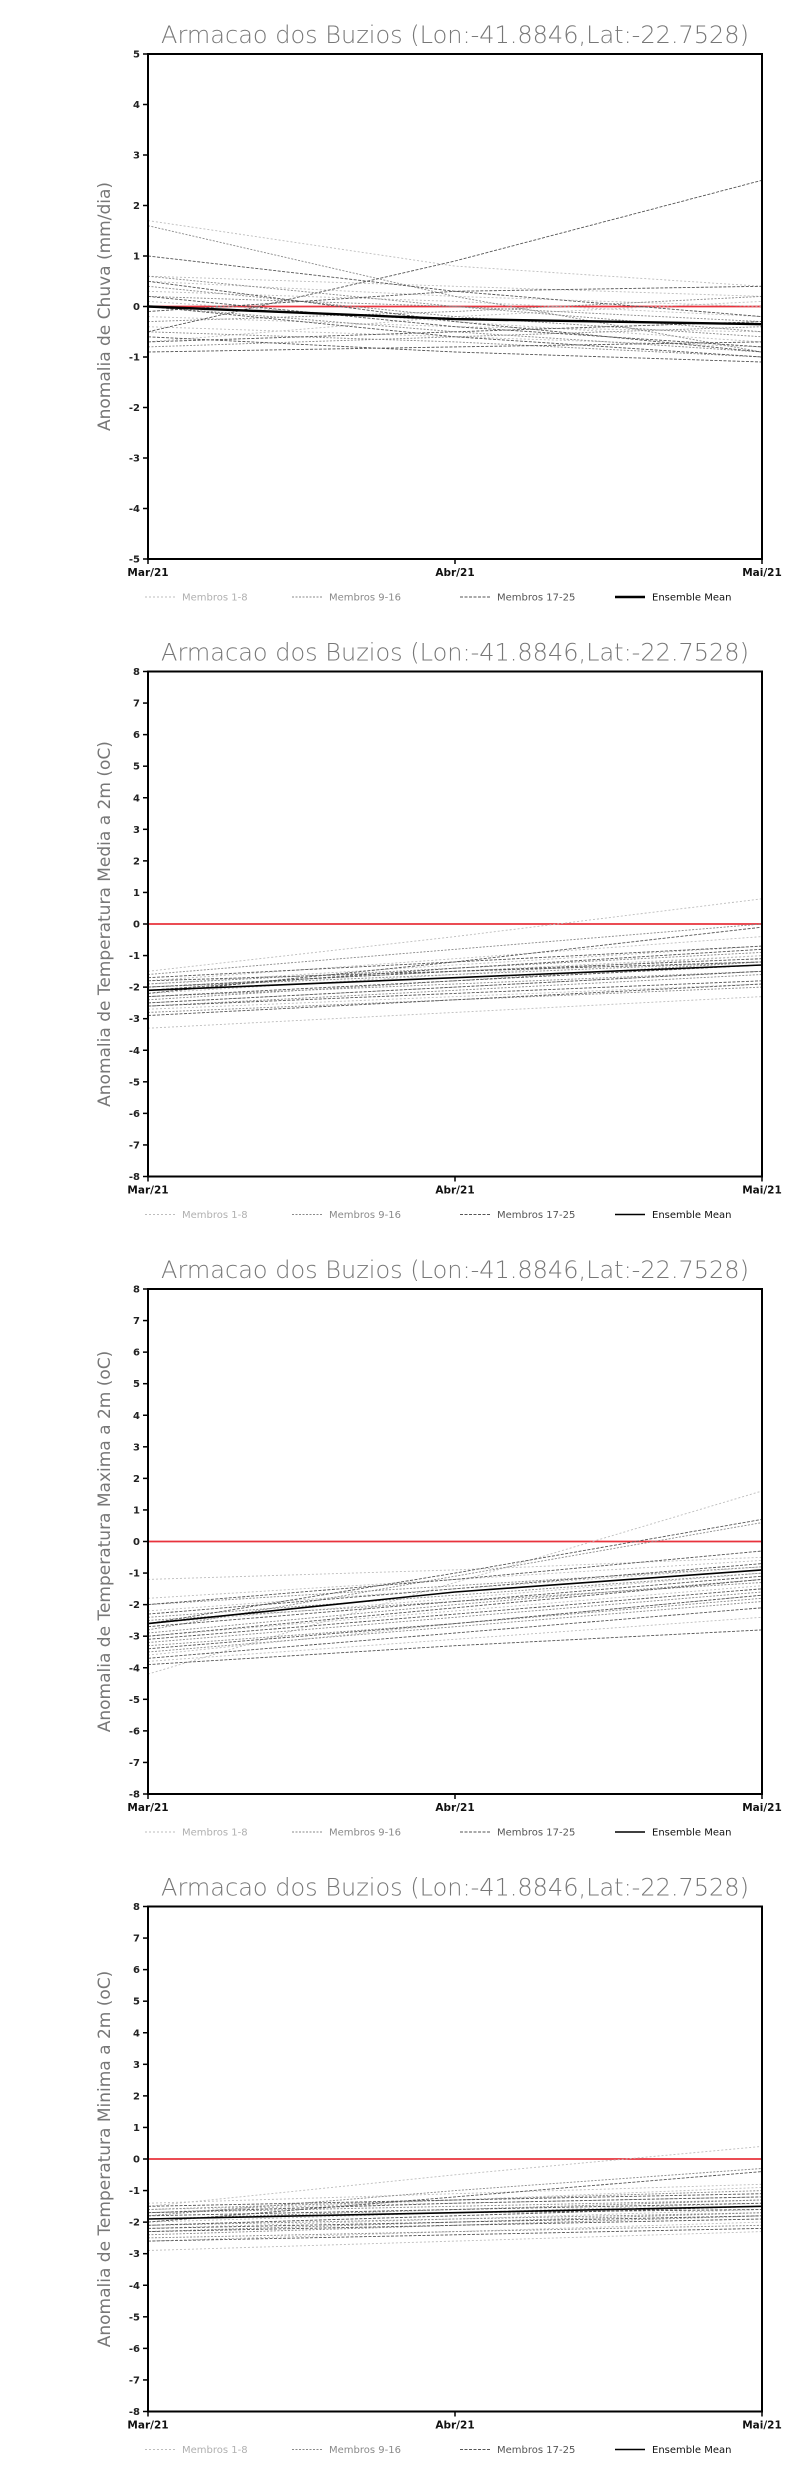  Describe the element at coordinates (691, 1215) in the screenshot. I see `legend-label: Ensemble Mean` at that location.